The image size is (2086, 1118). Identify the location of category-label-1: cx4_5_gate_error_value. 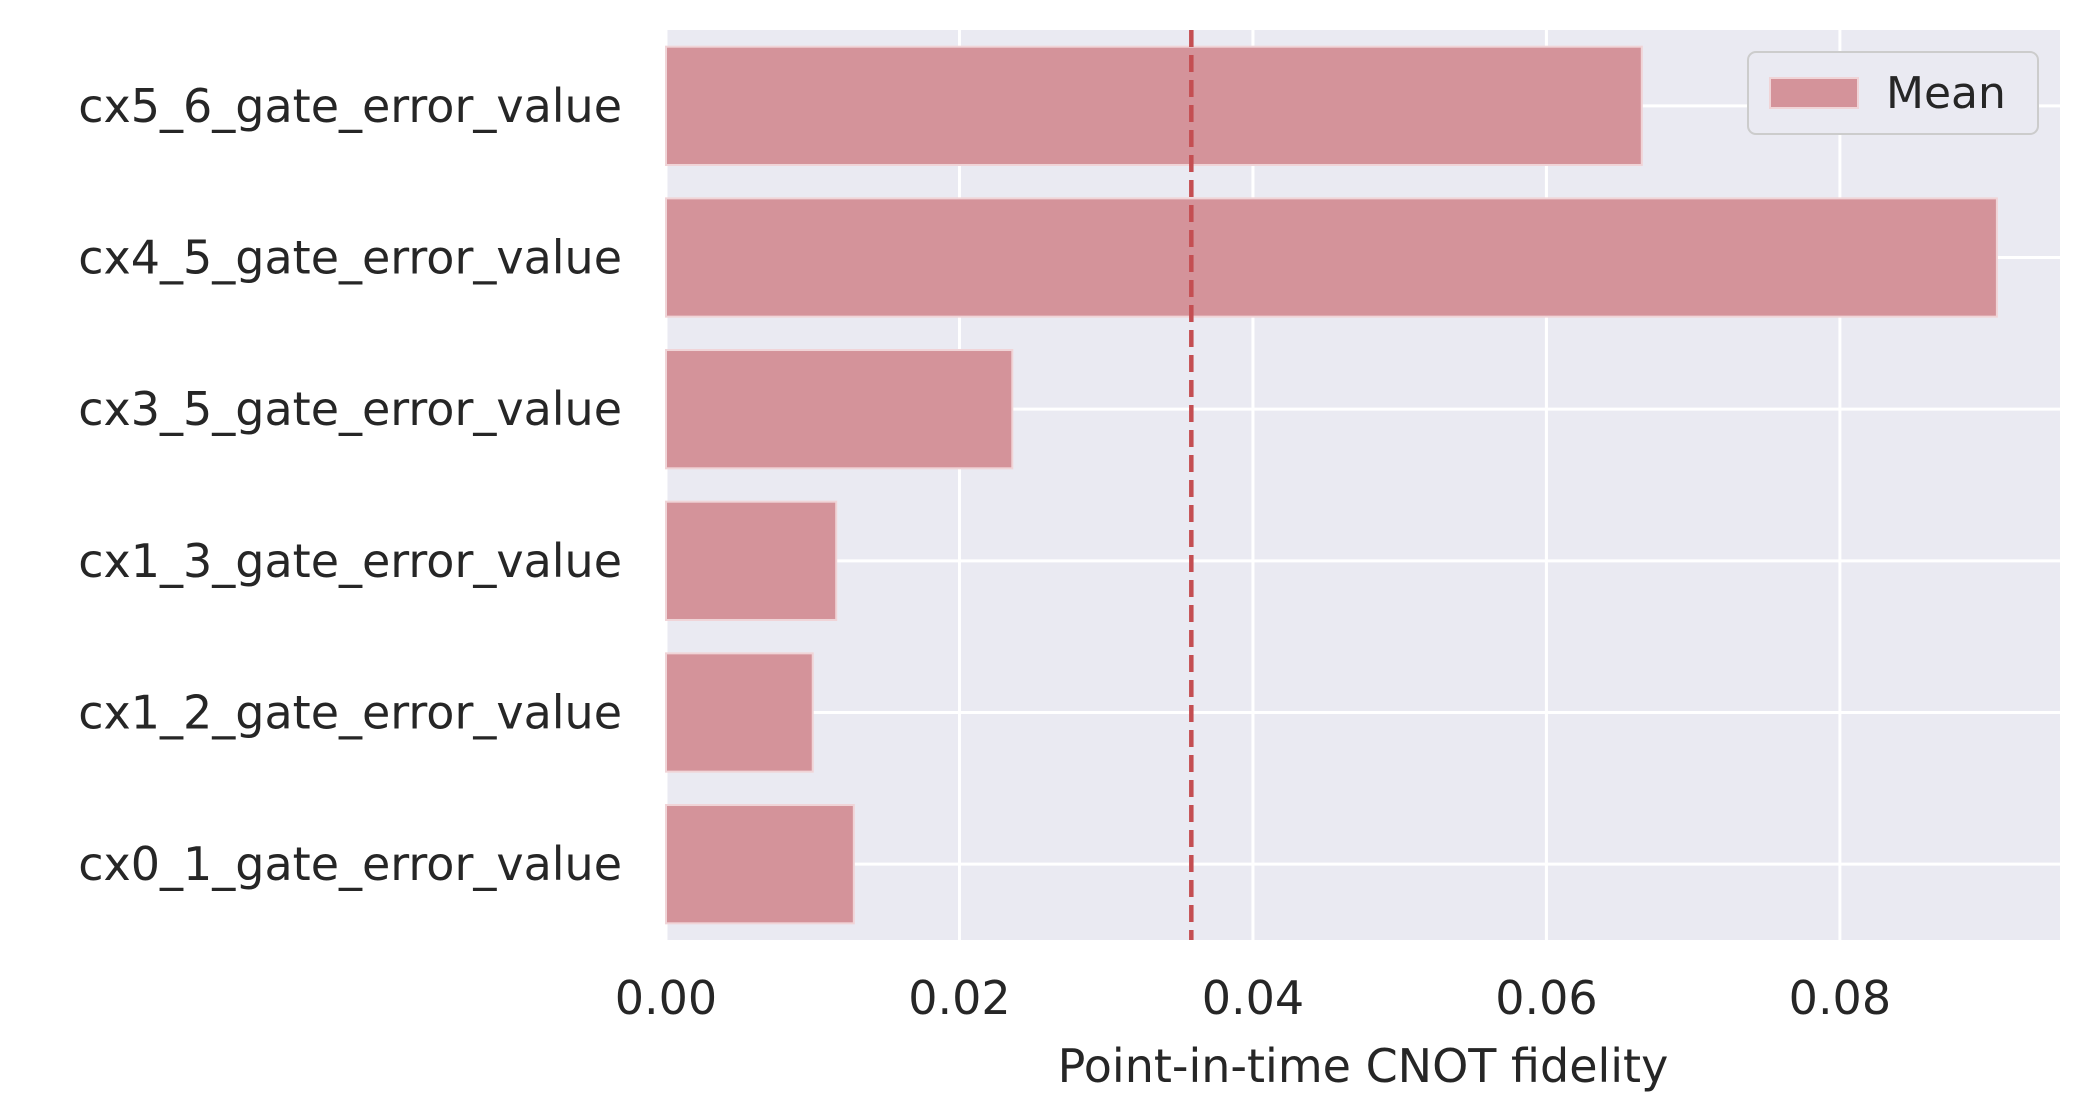
(350, 258).